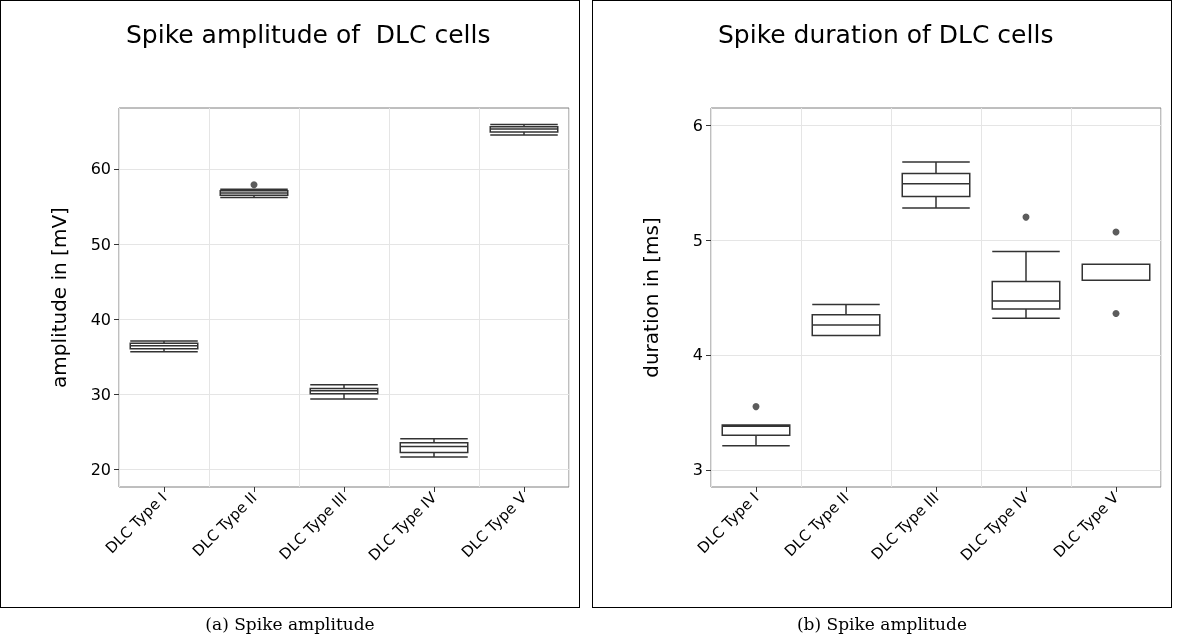 The height and width of the screenshot is (642, 1179). I want to click on y-tick-label: 3, so click(697, 470).